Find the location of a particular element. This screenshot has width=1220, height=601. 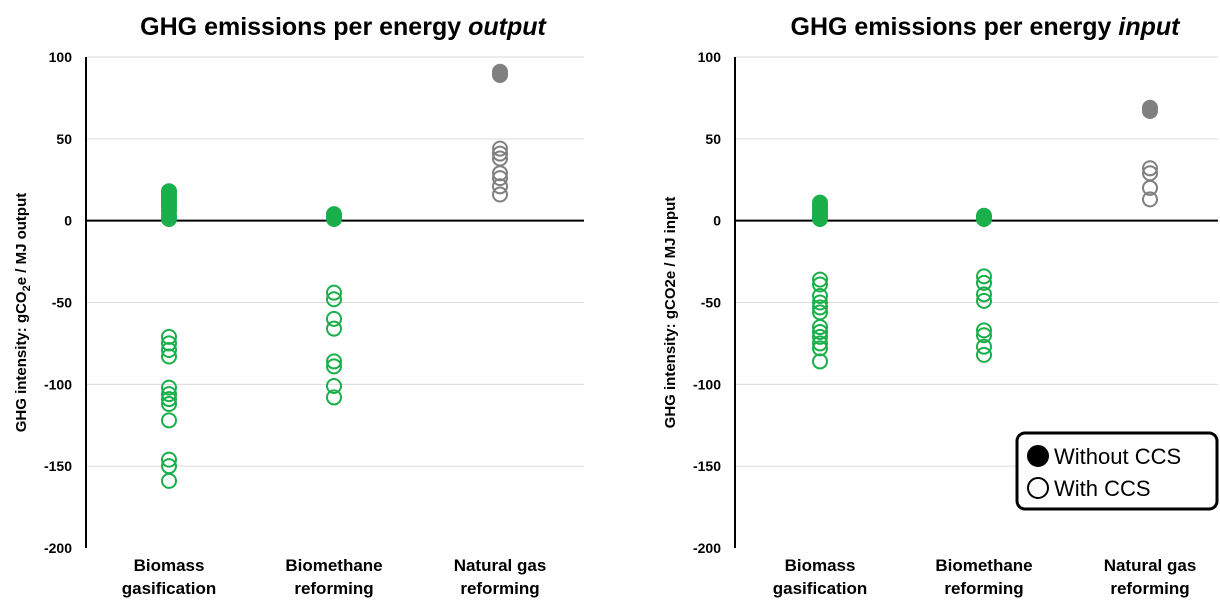

legend-open-marker is located at coordinates (1038, 488).